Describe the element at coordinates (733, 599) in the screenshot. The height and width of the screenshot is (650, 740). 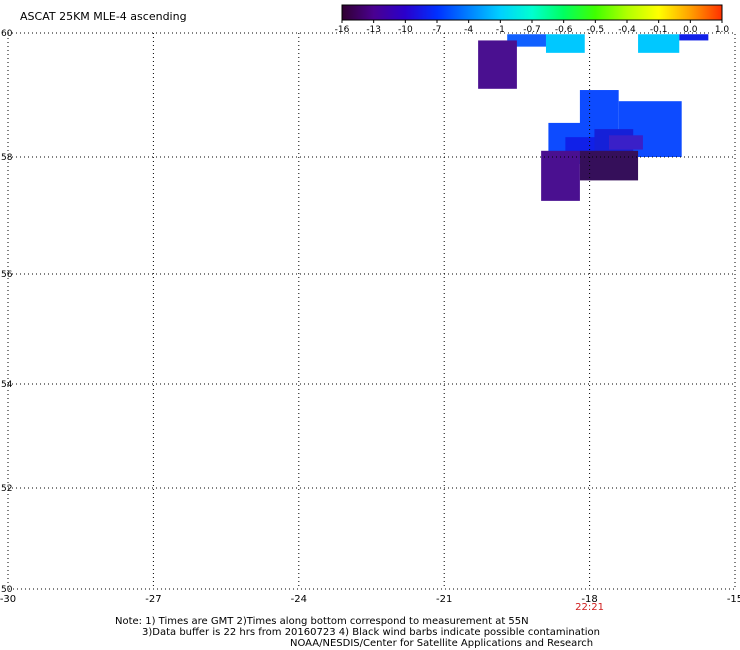
I see `lon-tick-label: -15` at that location.